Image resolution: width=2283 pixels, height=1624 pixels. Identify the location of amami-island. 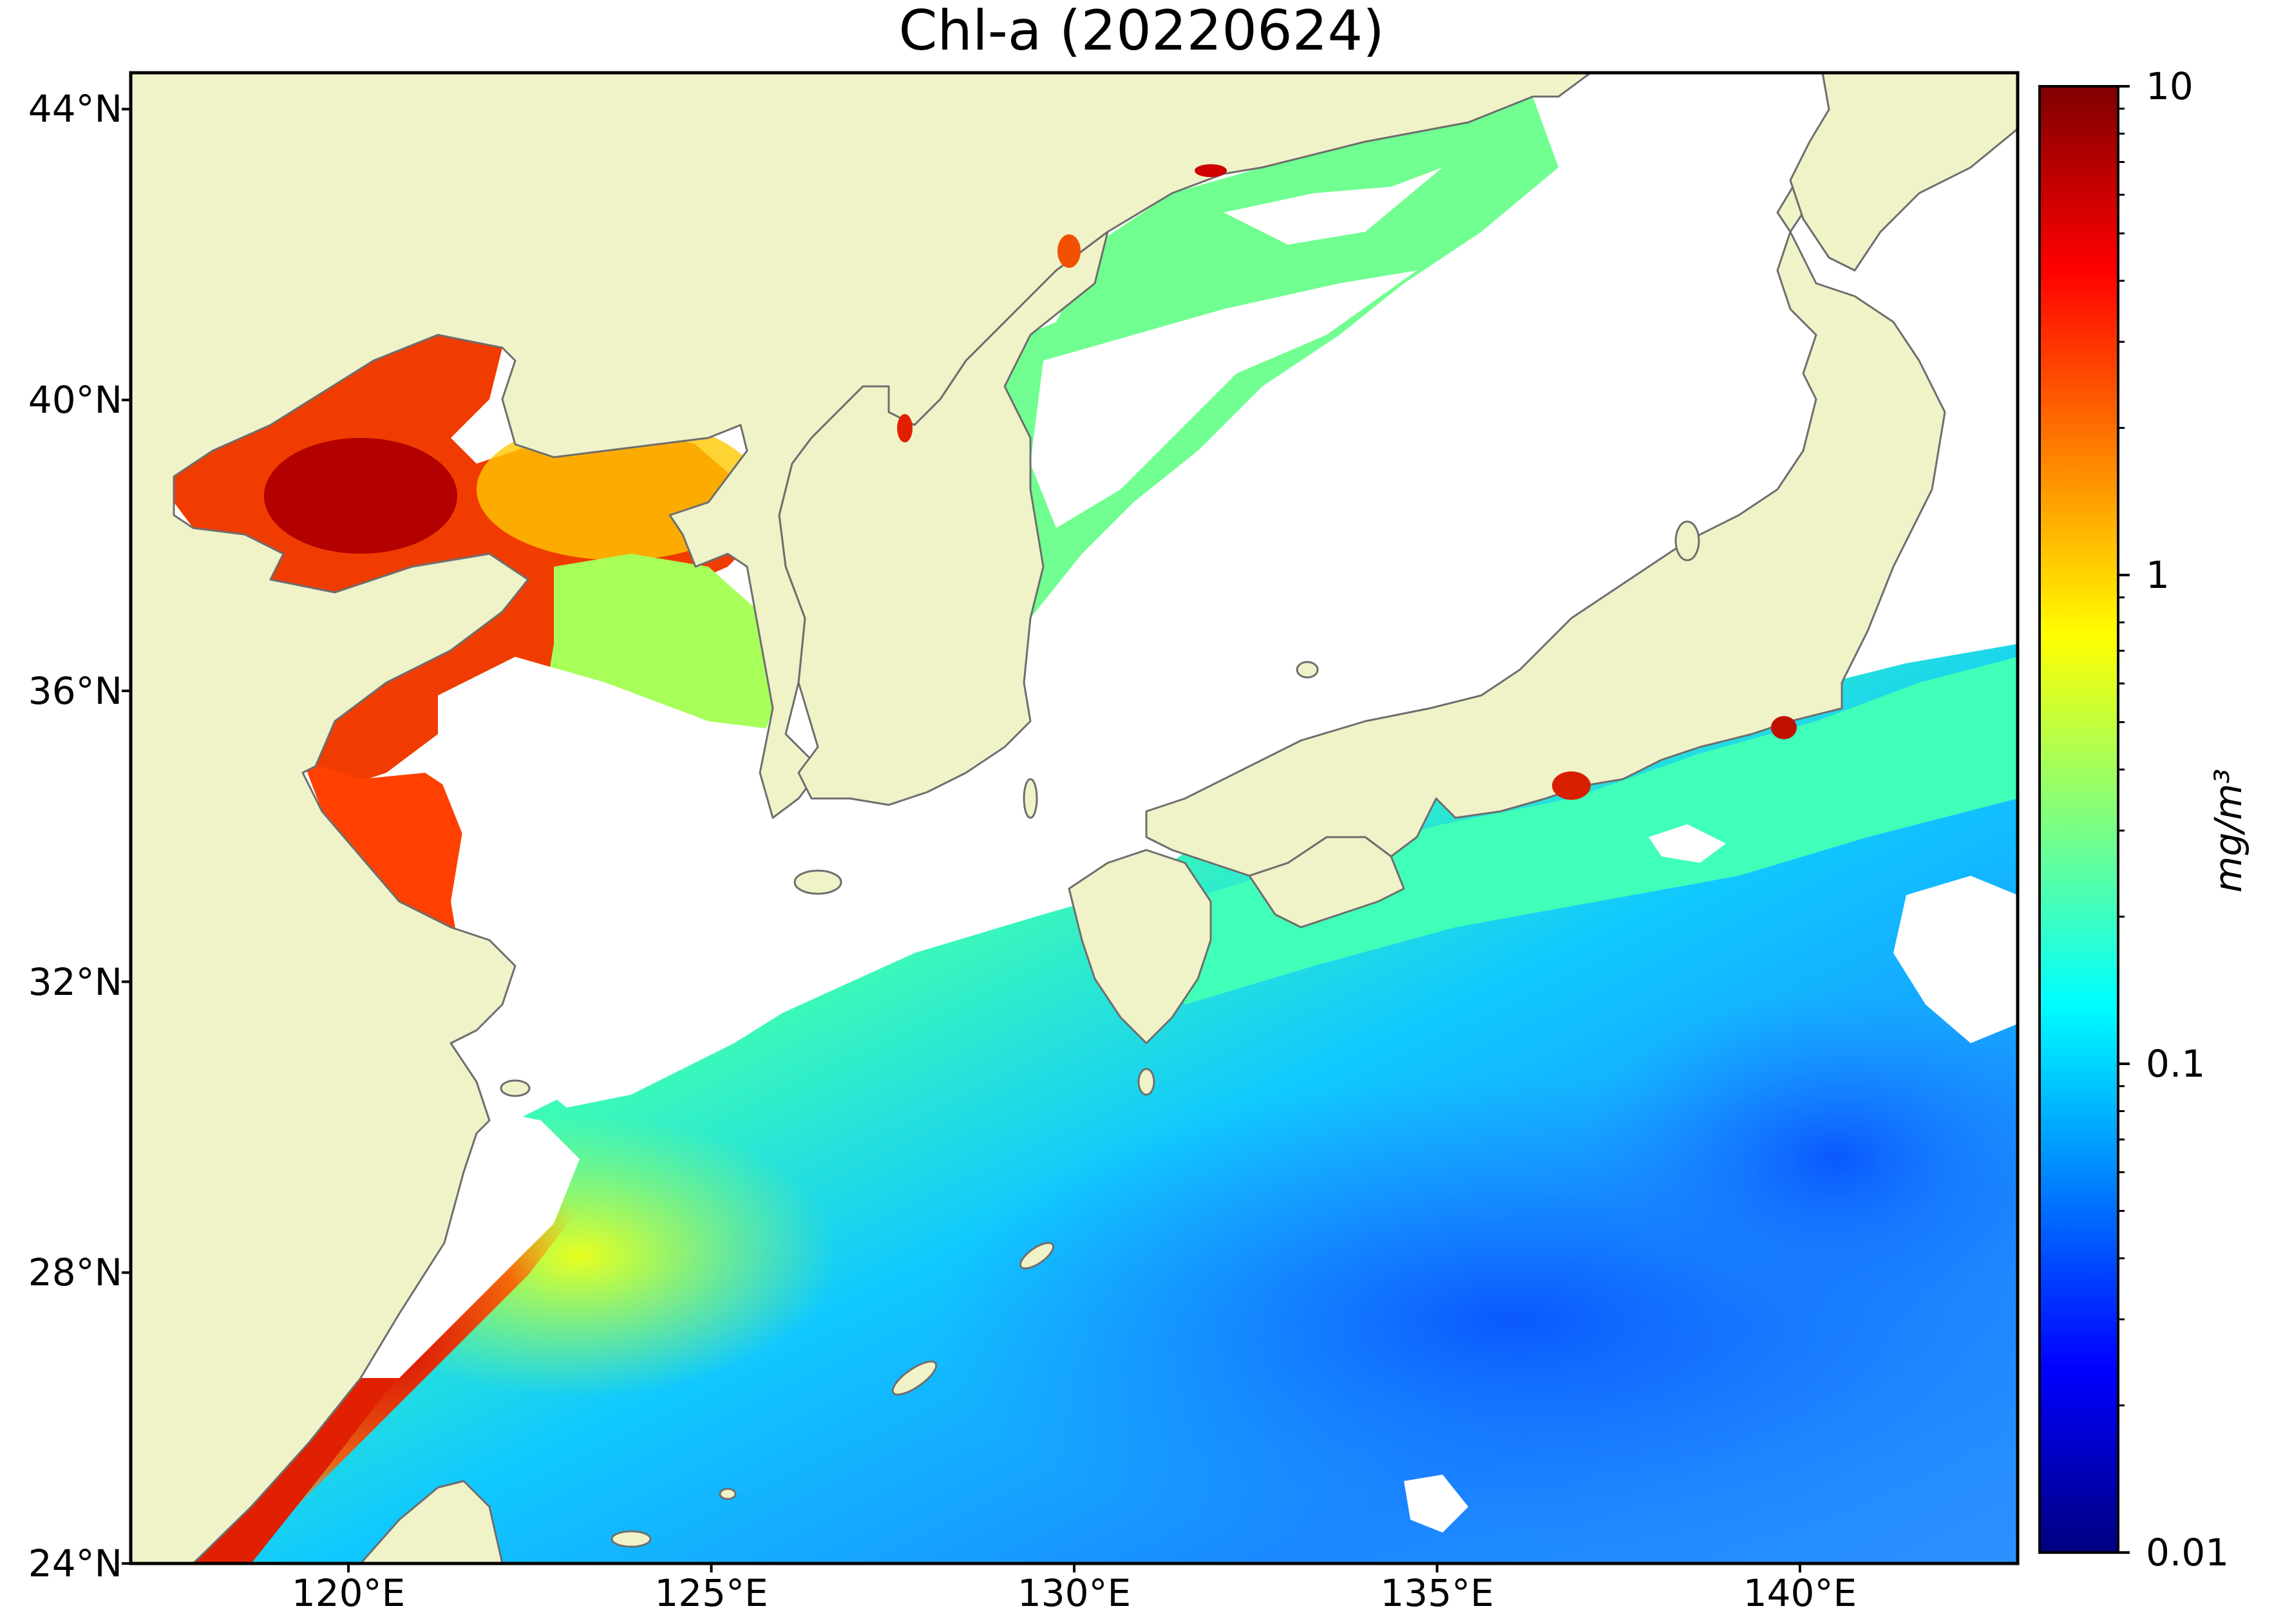
(1037, 1256).